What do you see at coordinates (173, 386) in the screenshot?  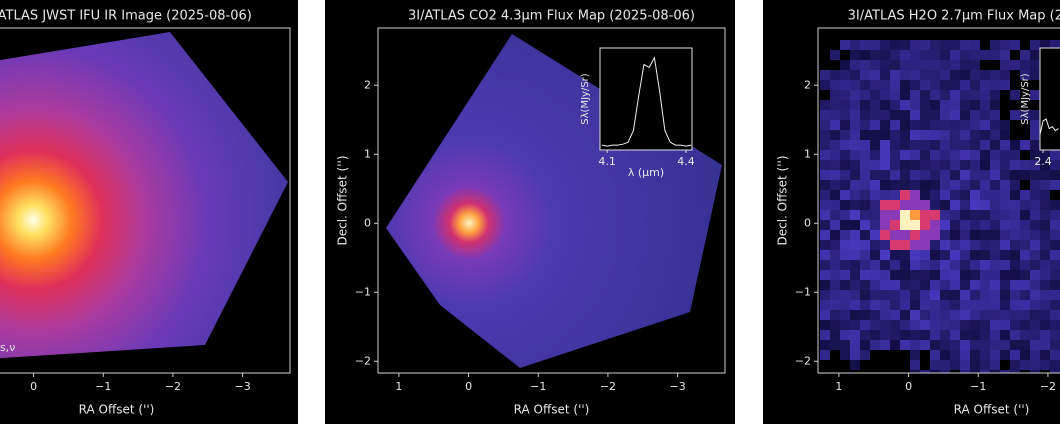 I see `x-tick-label: −2` at bounding box center [173, 386].